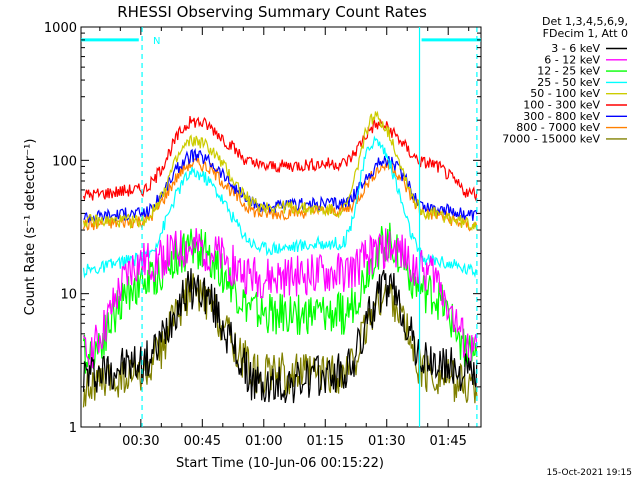  What do you see at coordinates (558, 127) in the screenshot?
I see `legend-label: 800 - 7000 keV` at bounding box center [558, 127].